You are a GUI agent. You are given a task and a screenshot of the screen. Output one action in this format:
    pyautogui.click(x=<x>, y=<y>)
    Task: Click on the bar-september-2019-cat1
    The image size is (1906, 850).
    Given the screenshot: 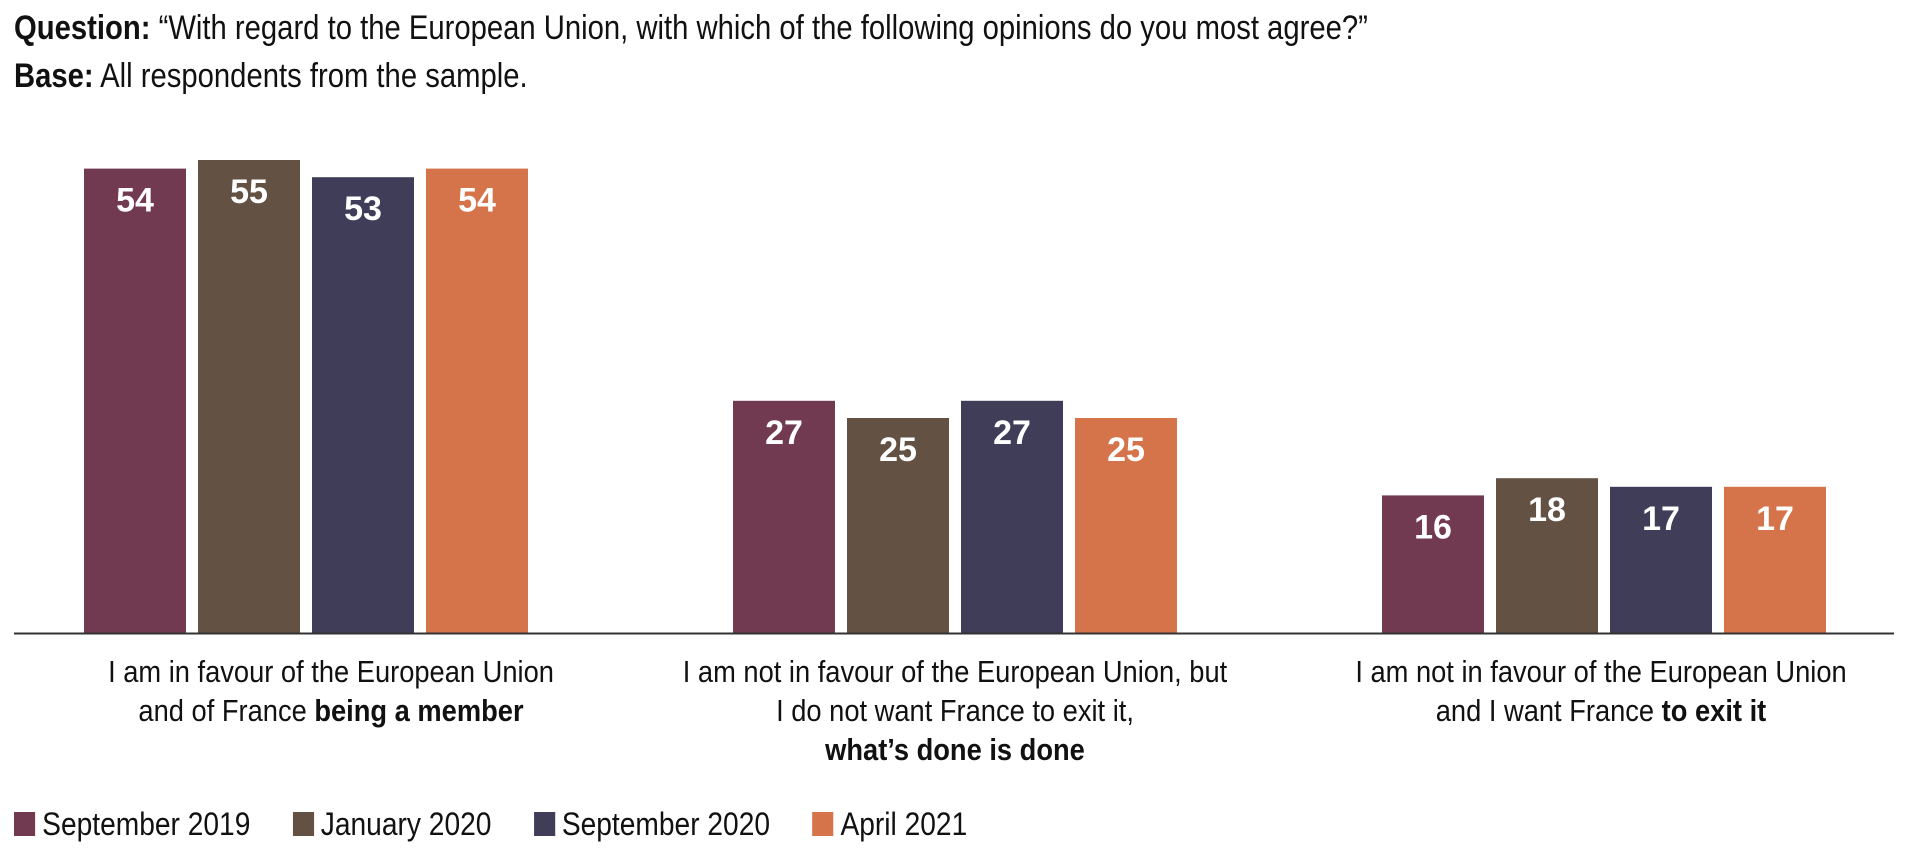 What is the action you would take?
    pyautogui.click(x=135, y=400)
    